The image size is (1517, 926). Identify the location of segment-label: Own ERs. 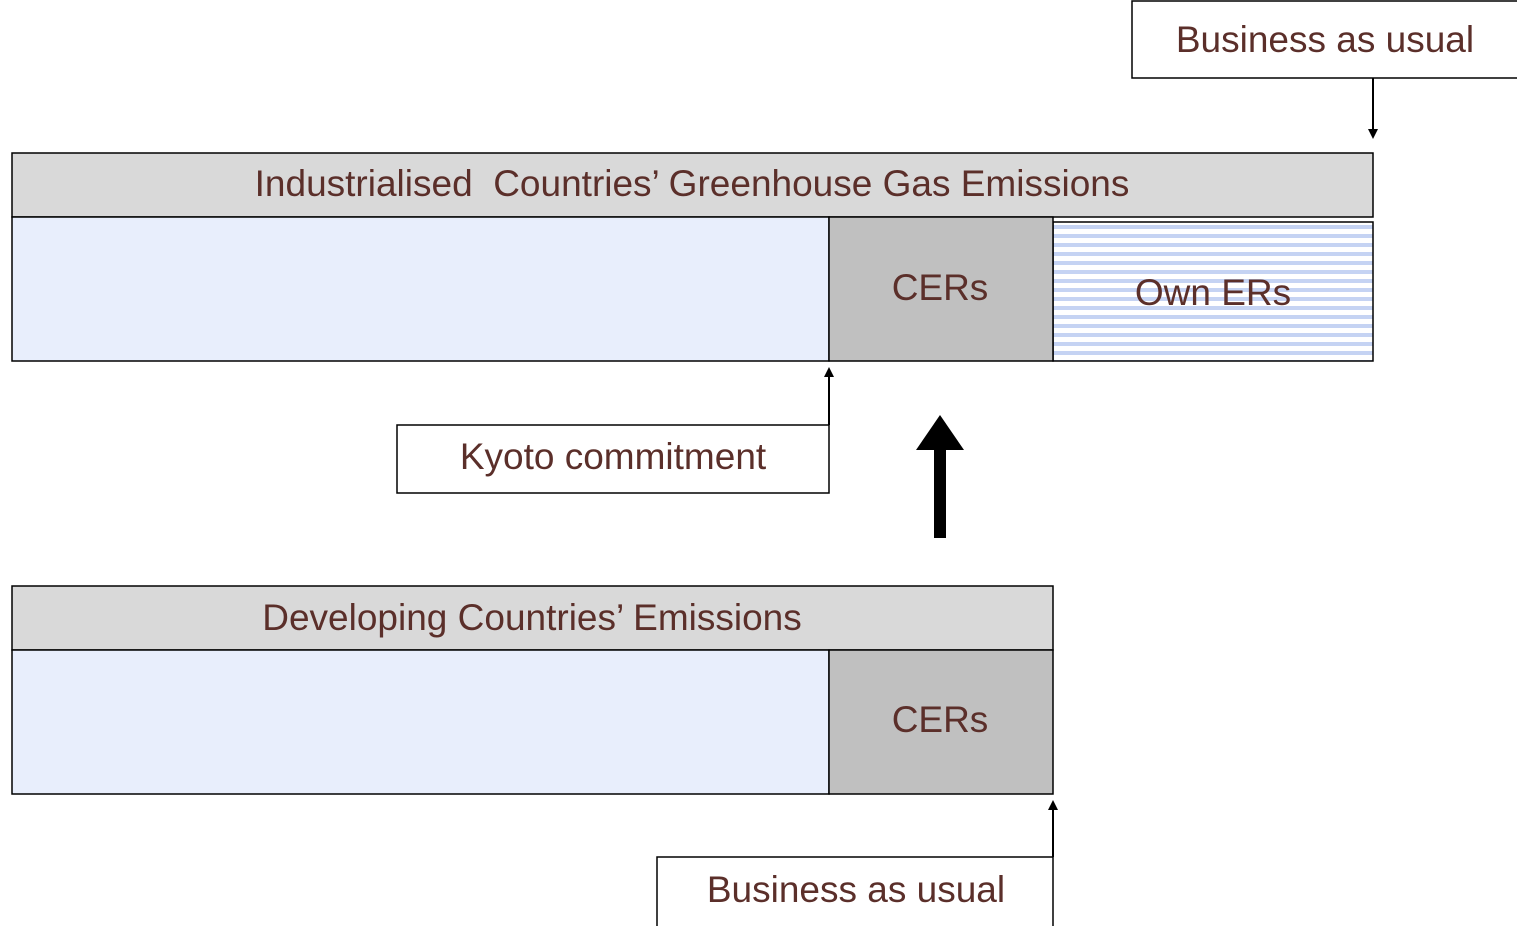
(1213, 292).